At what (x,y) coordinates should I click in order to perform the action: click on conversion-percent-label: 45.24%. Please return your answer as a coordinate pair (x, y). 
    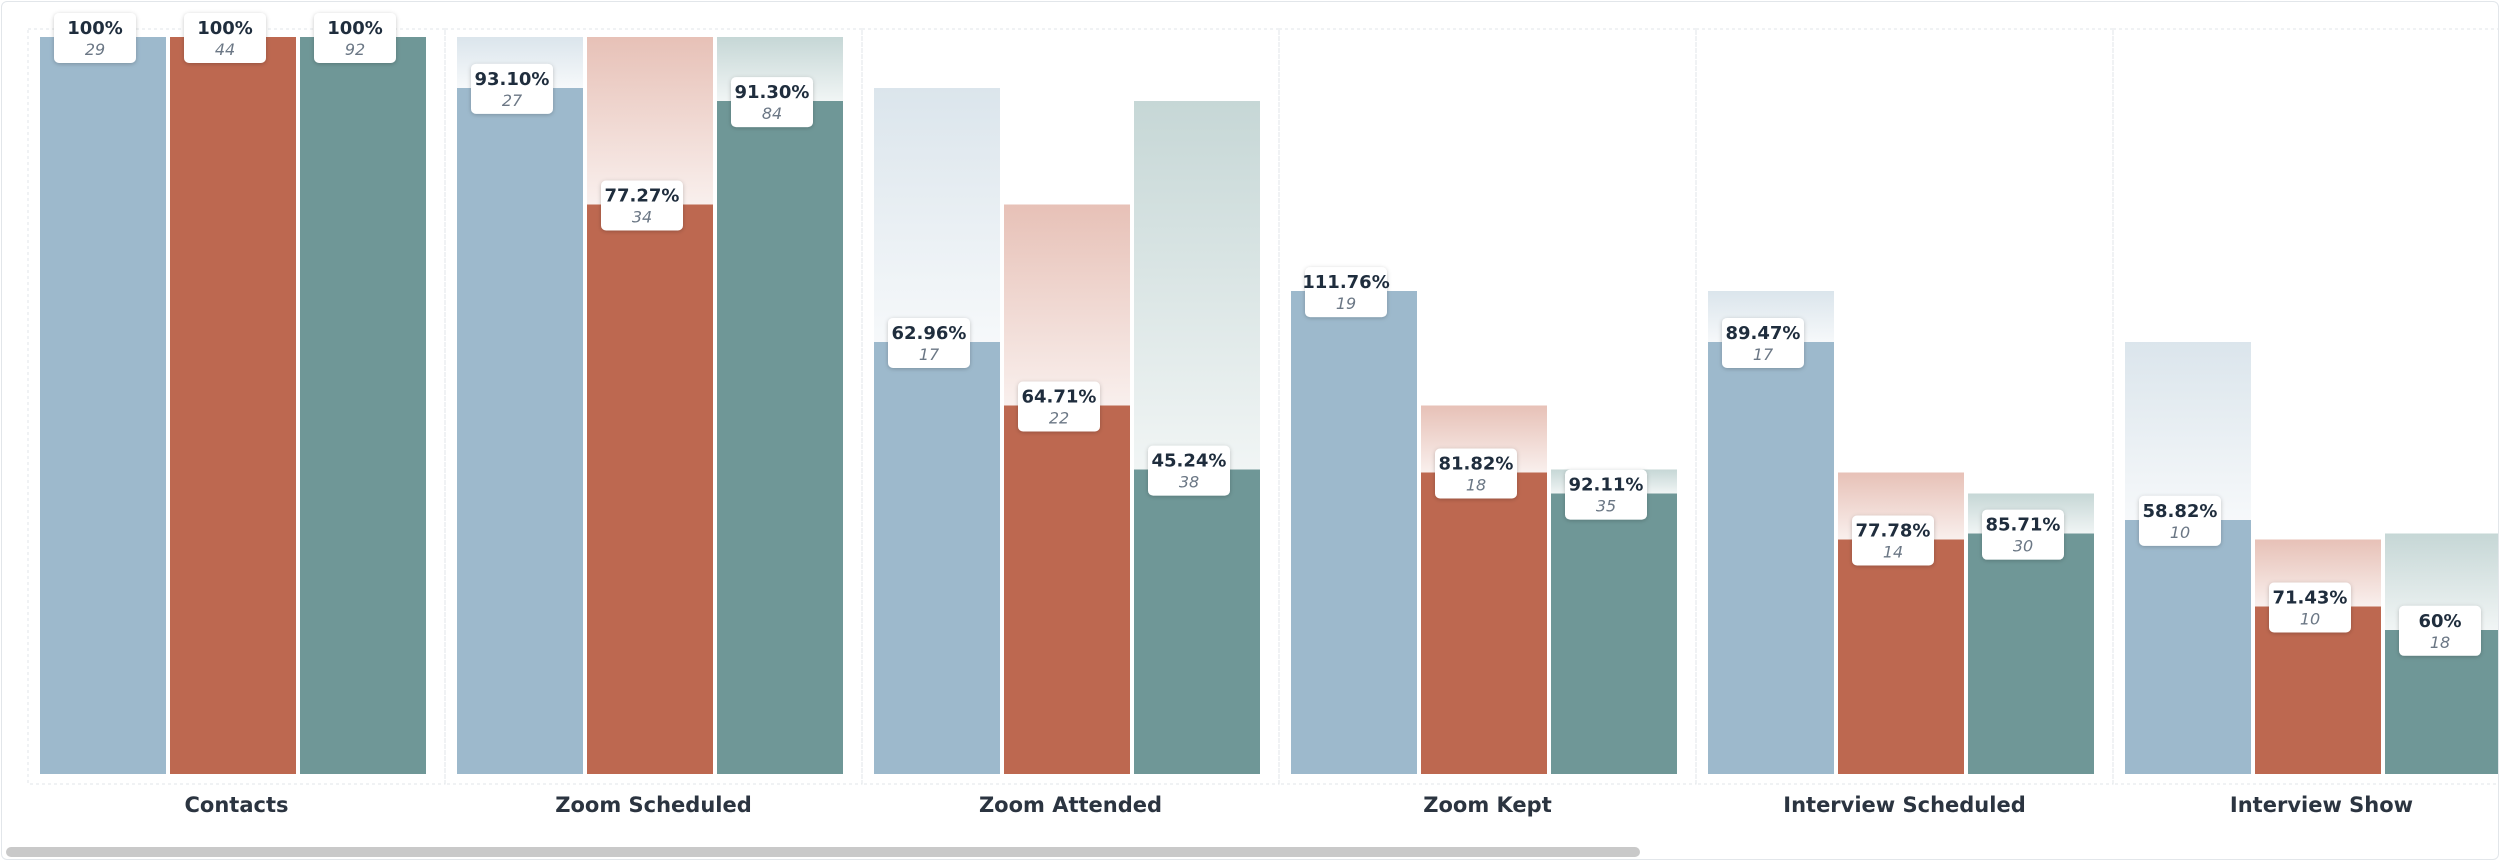
    Looking at the image, I should click on (1189, 461).